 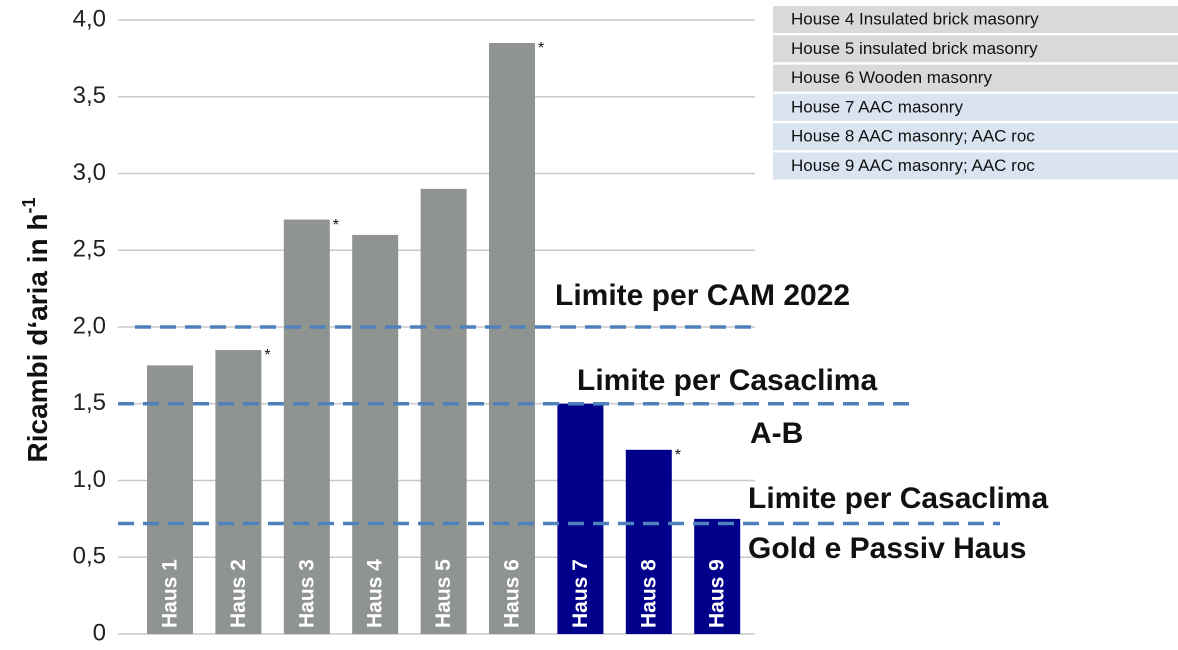 I want to click on y-tick-label: 3,0, so click(x=89, y=172).